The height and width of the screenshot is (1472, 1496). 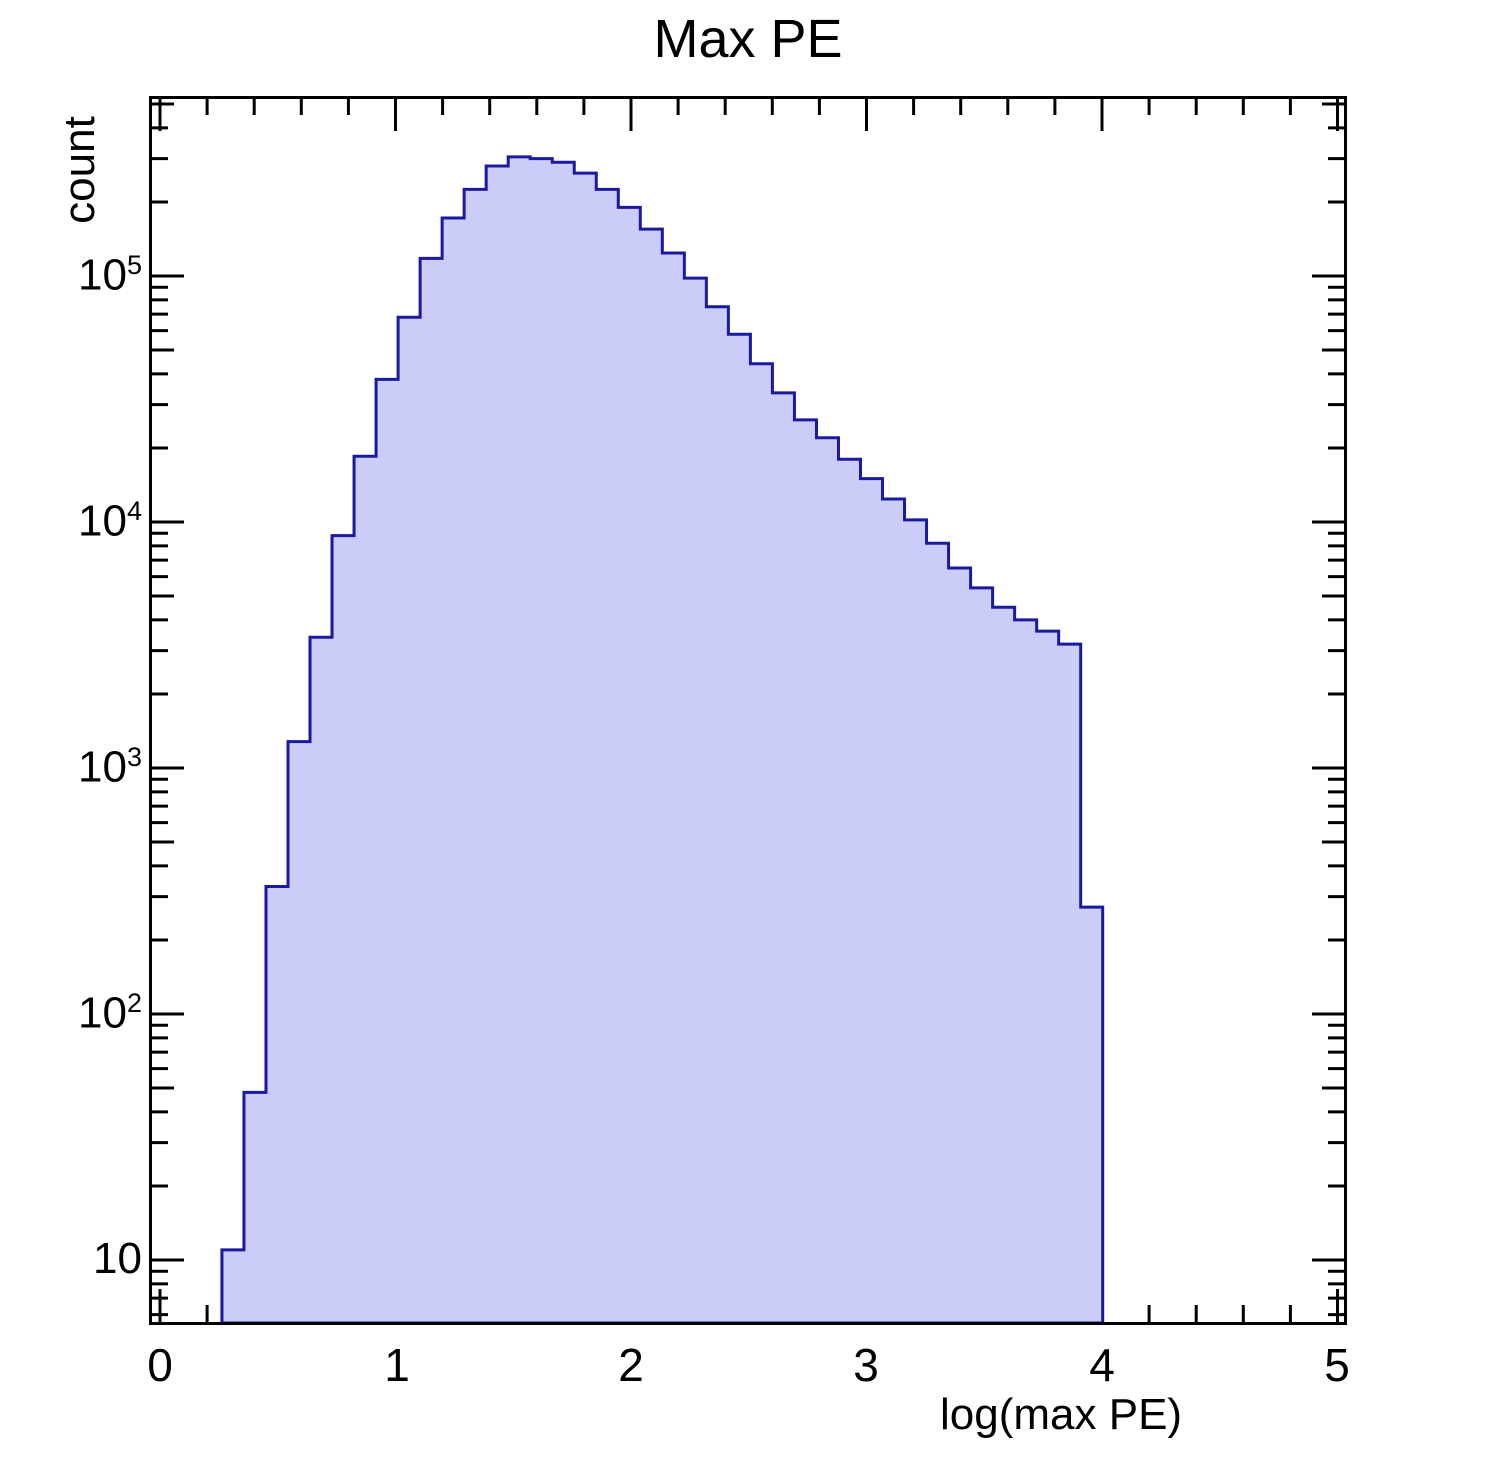 I want to click on y-tick-label-1e2: 10², so click(x=110, y=1013).